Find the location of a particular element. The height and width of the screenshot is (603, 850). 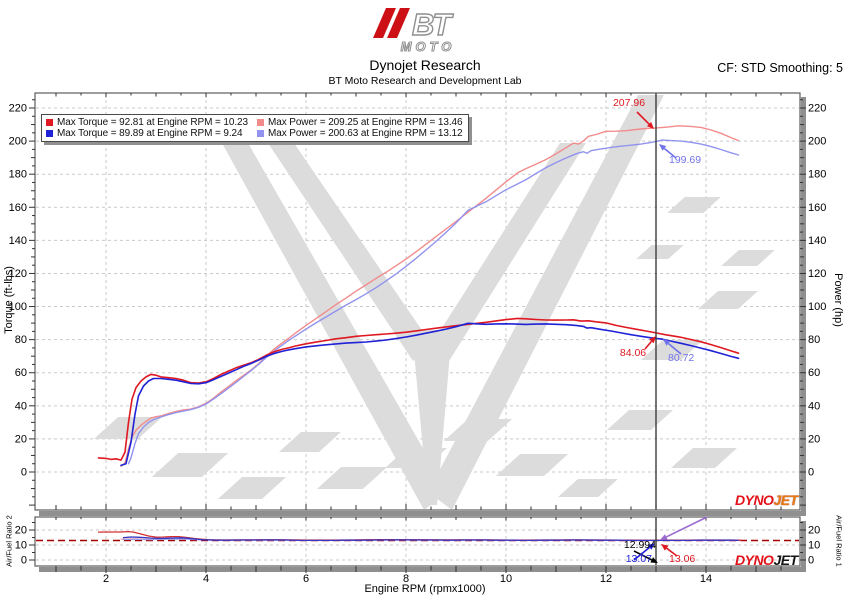

afr1-axis-title: Air/Fuel Ratio 1 is located at coordinates (839, 541).